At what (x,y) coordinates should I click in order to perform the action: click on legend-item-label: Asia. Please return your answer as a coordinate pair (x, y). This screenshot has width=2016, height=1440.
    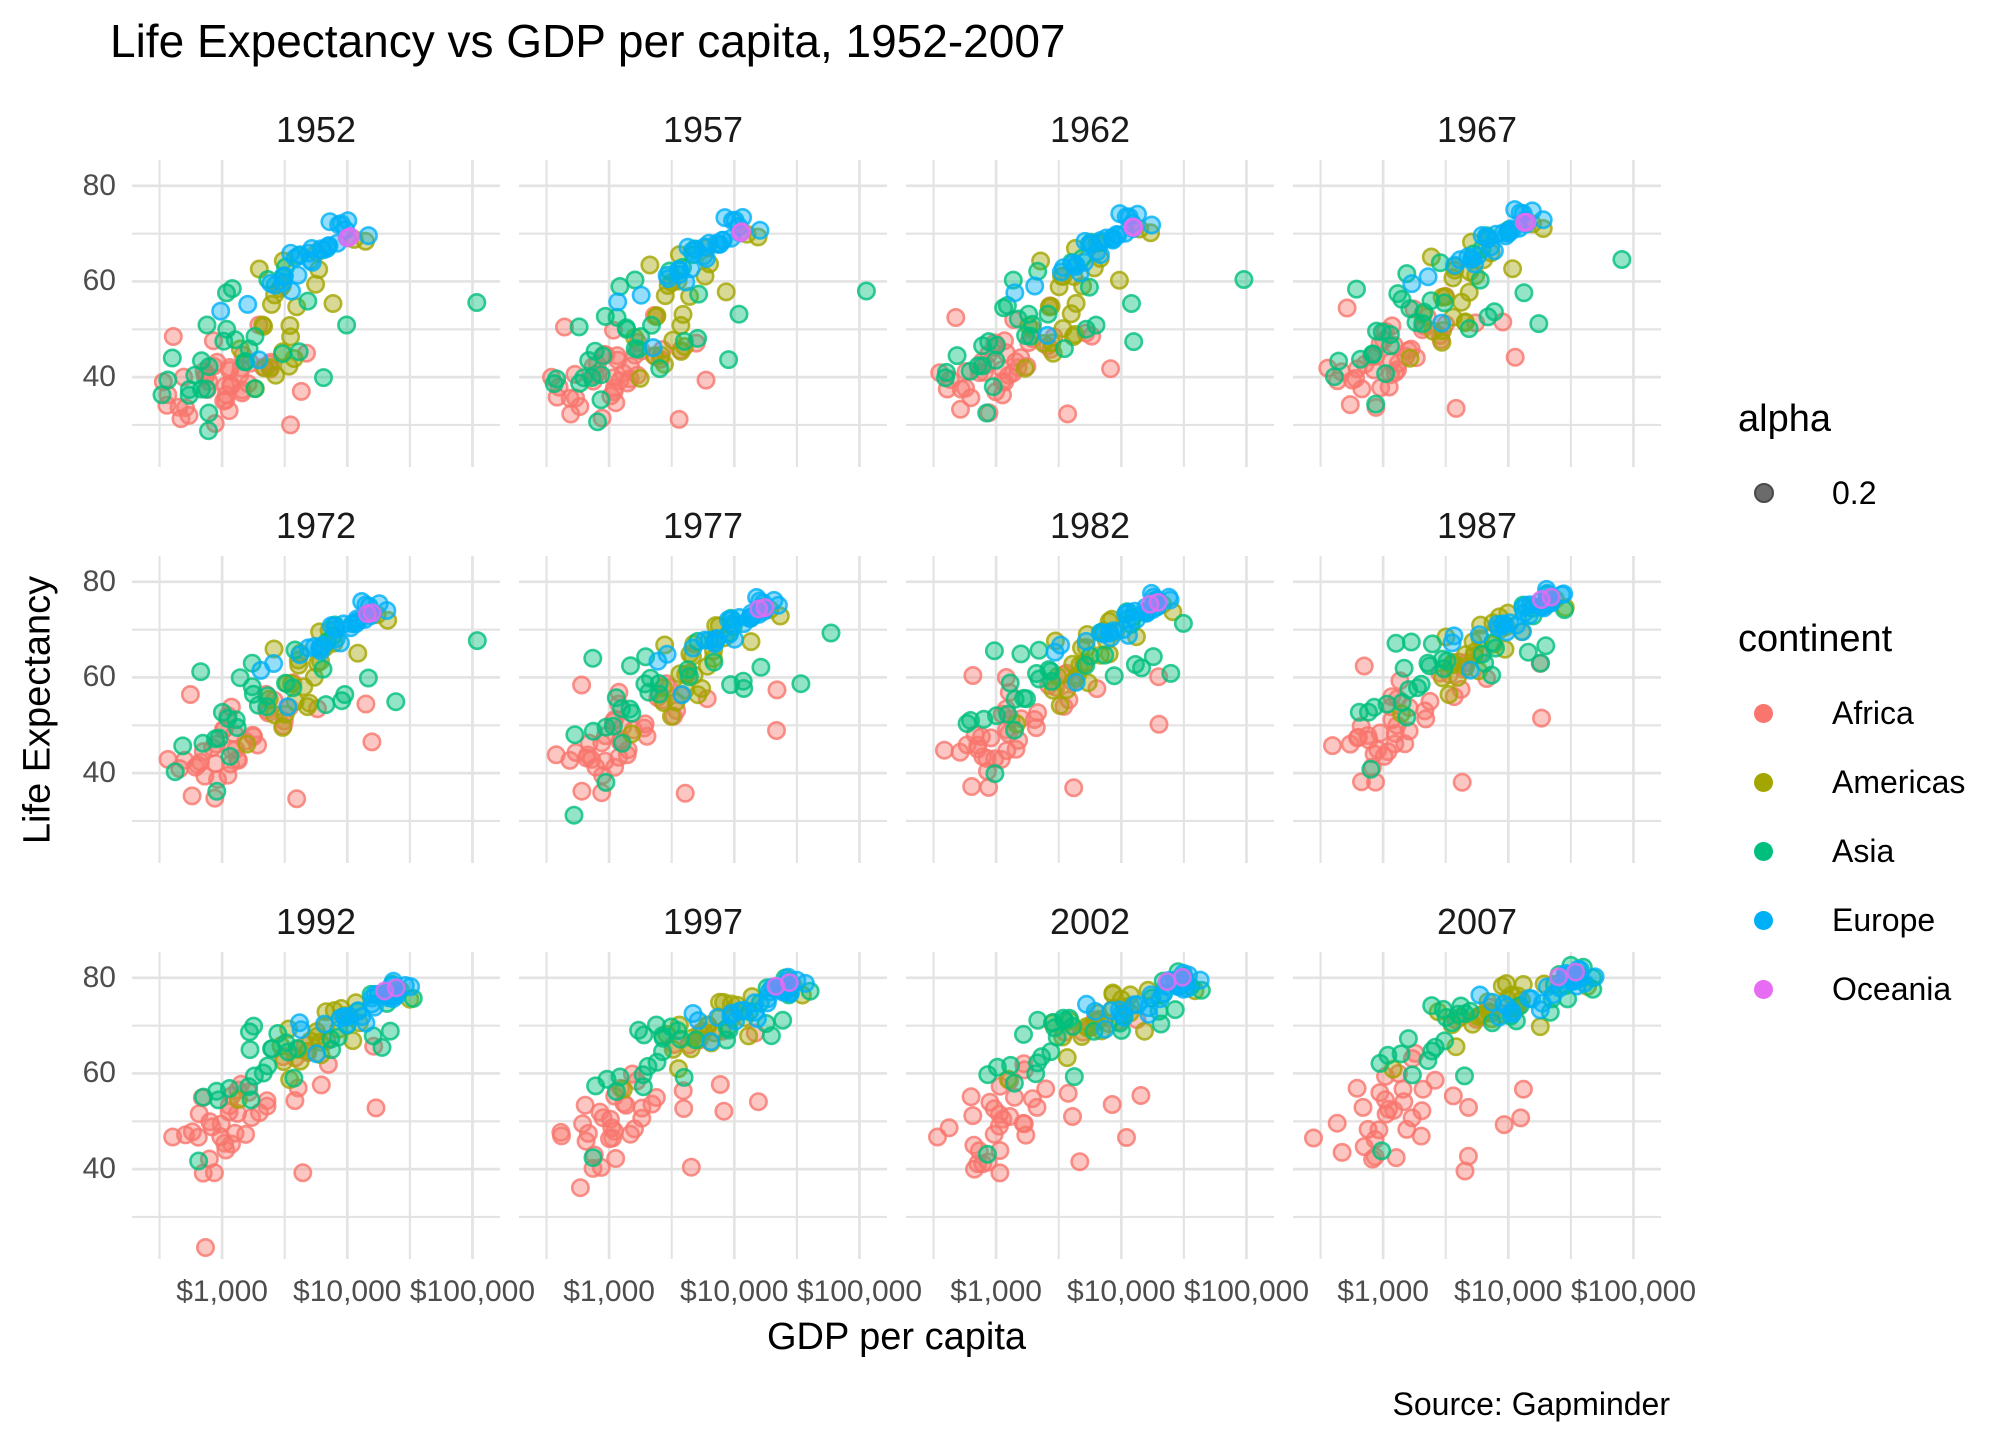
    Looking at the image, I should click on (1863, 850).